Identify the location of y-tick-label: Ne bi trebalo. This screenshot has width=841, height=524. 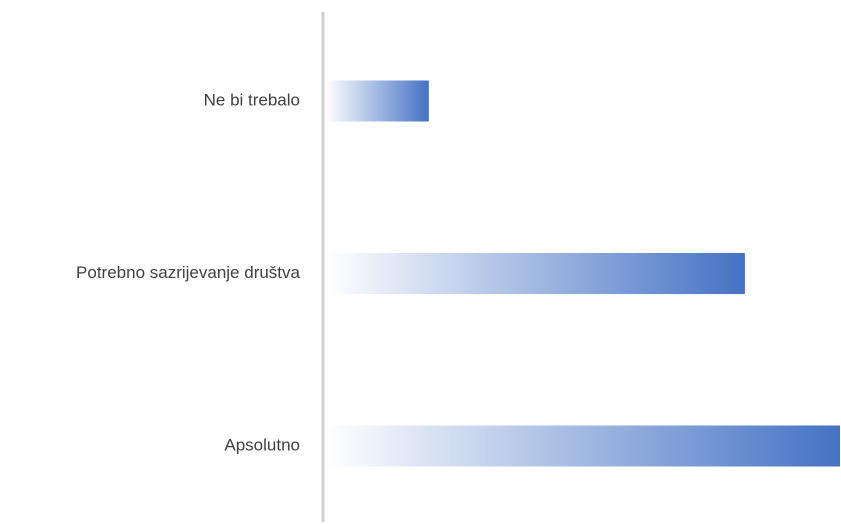
(252, 99).